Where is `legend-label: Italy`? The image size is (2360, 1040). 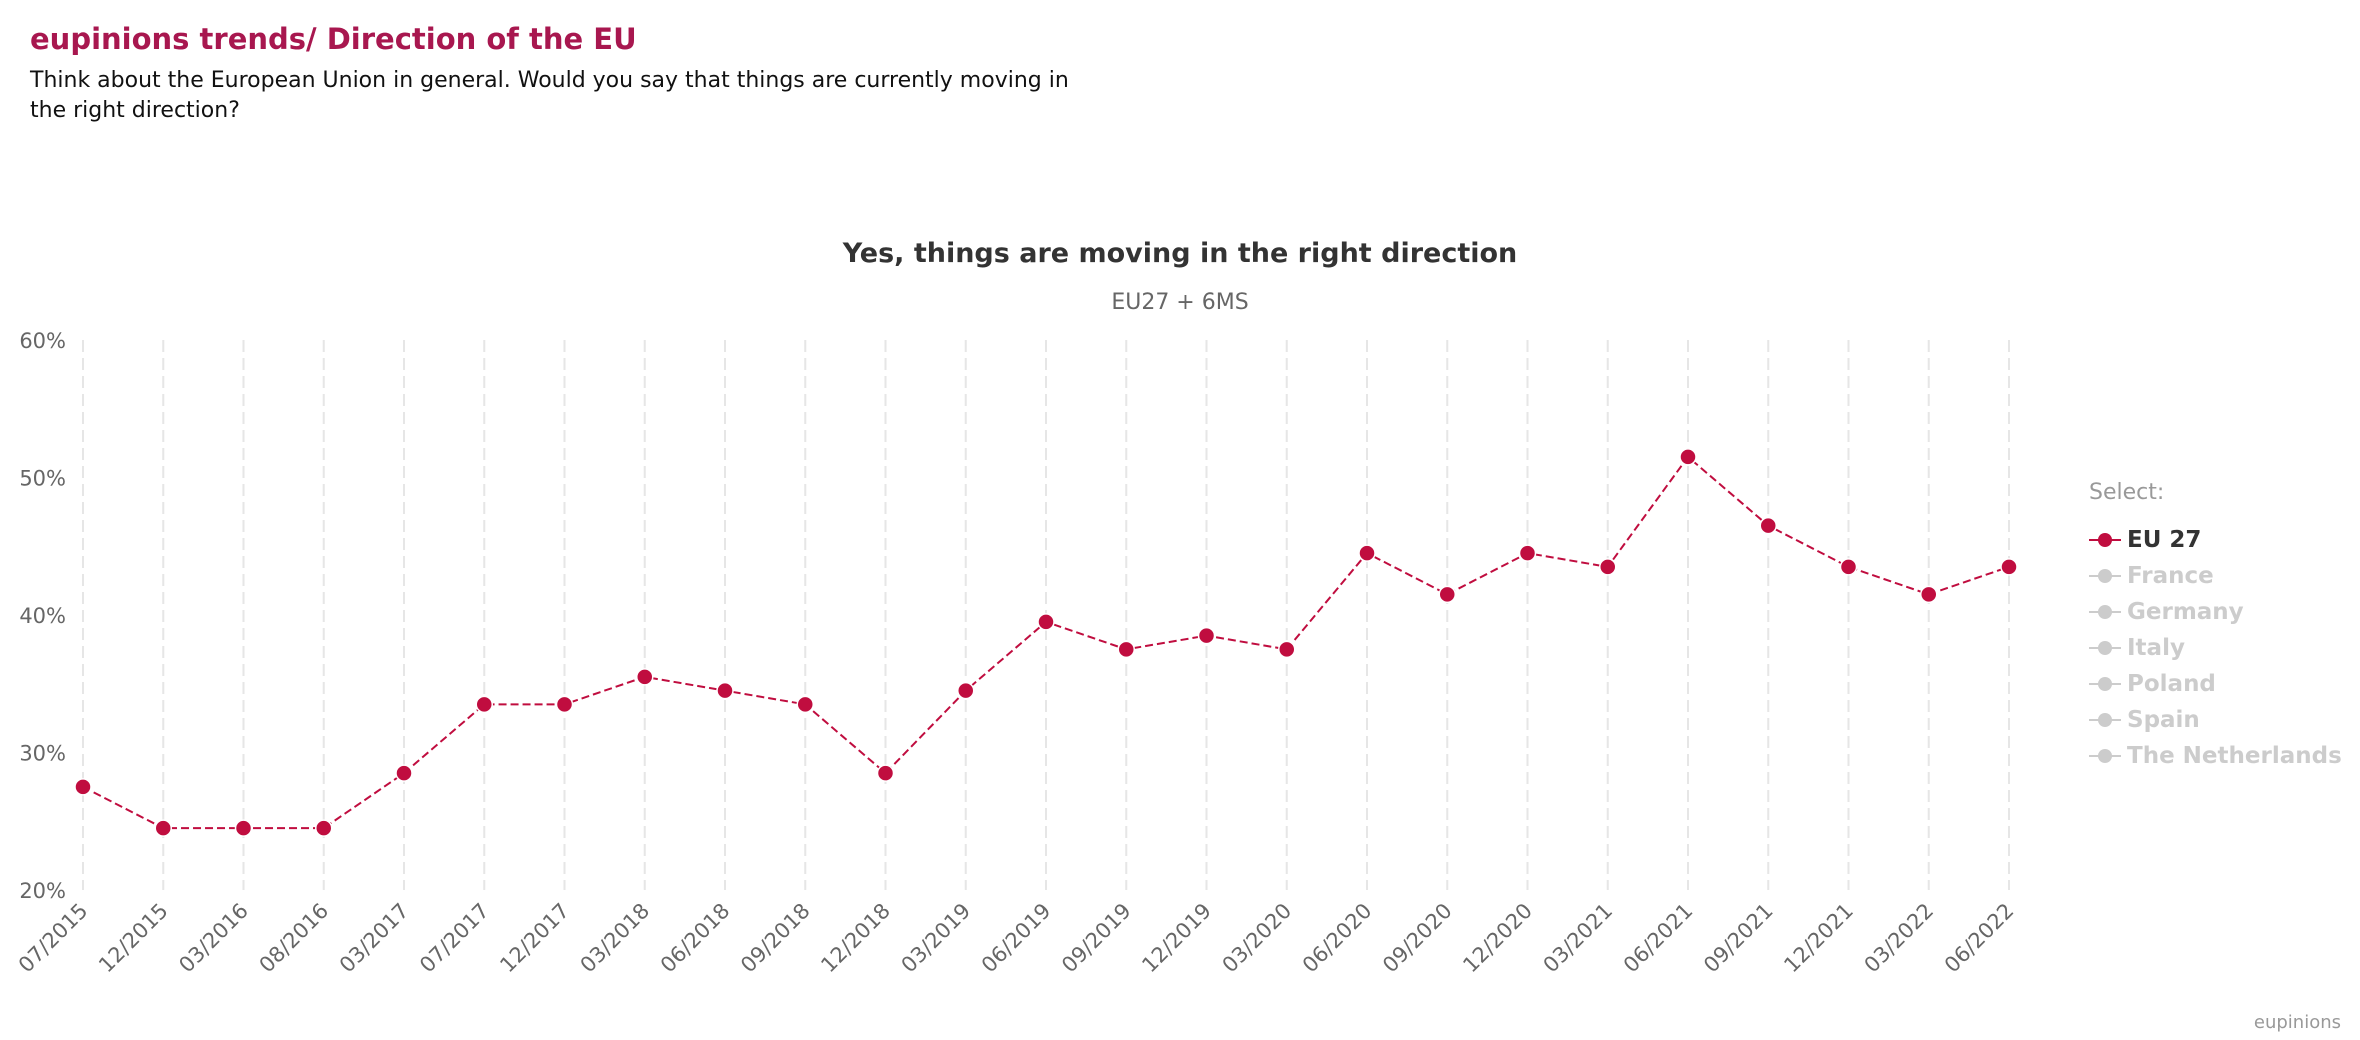 legend-label: Italy is located at coordinates (2156, 648).